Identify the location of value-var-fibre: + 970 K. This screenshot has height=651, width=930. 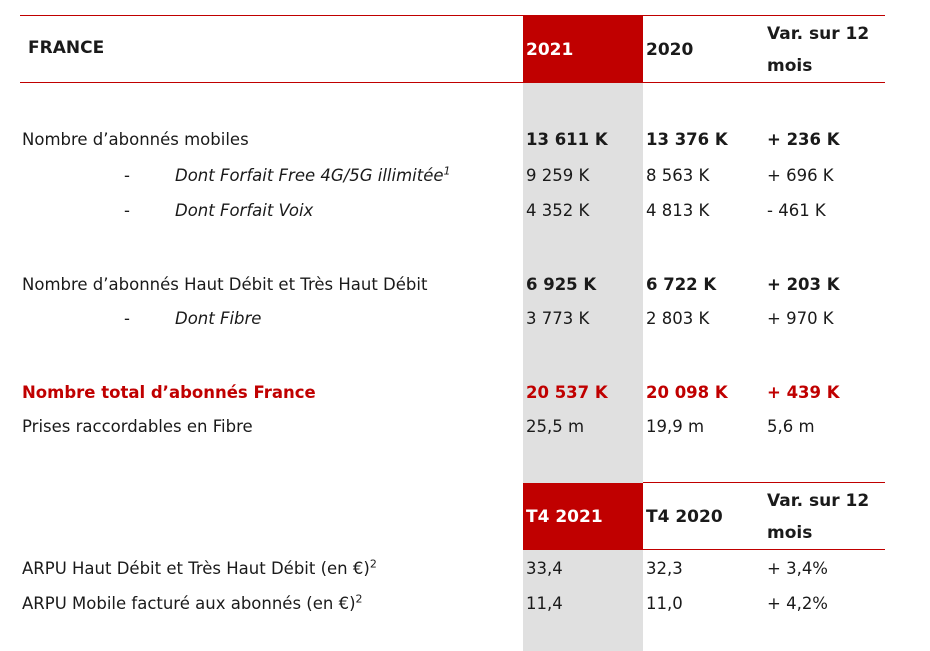
(800, 318).